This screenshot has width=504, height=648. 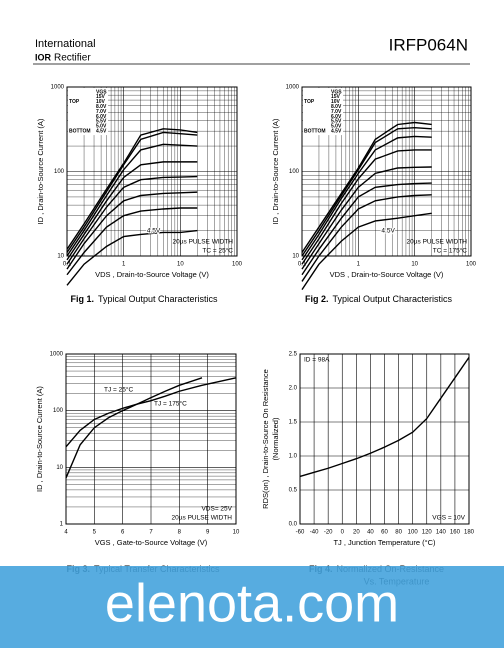 I want to click on y-axis-label: RDS(on) , Drain-to-Source On Resistance, so click(x=265, y=439).